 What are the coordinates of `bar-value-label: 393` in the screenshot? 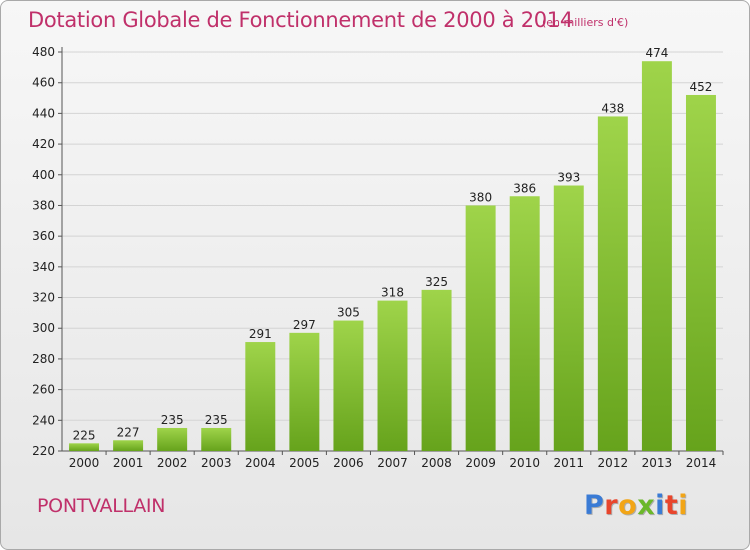 It's located at (568, 178).